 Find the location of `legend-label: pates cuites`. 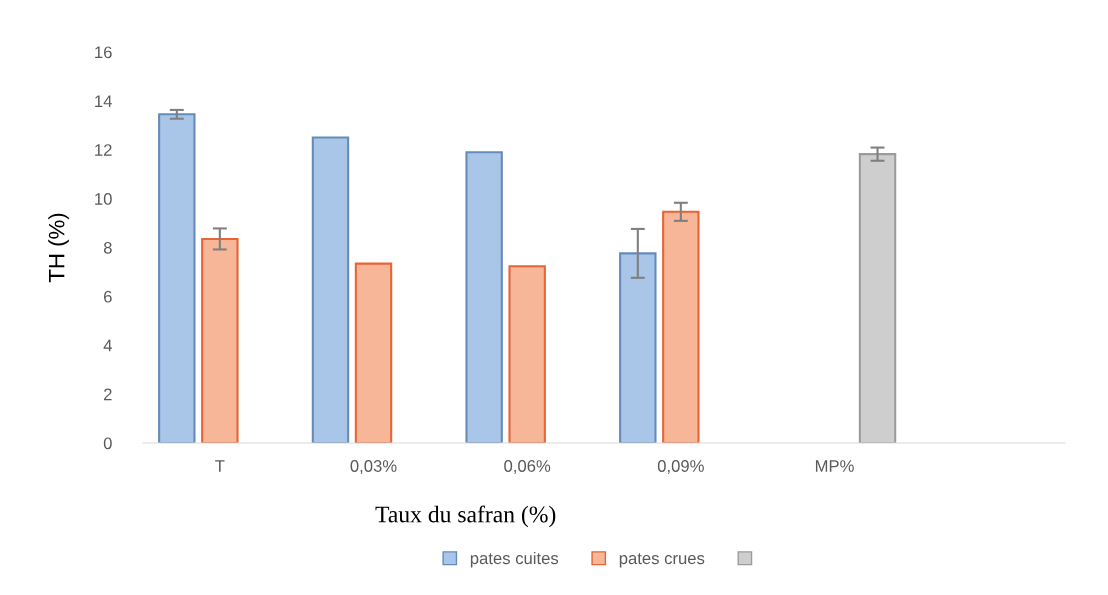

legend-label: pates cuites is located at coordinates (514, 559).